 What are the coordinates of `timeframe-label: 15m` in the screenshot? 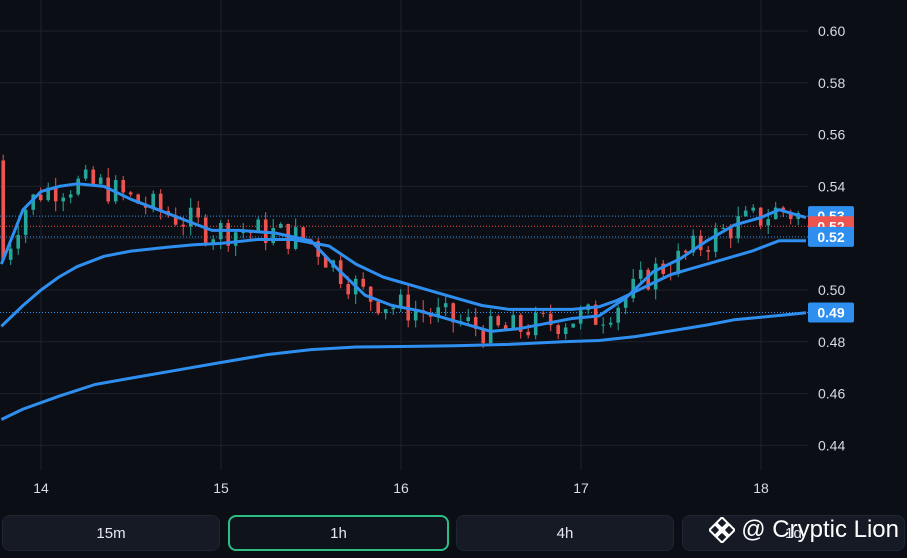 It's located at (111, 533).